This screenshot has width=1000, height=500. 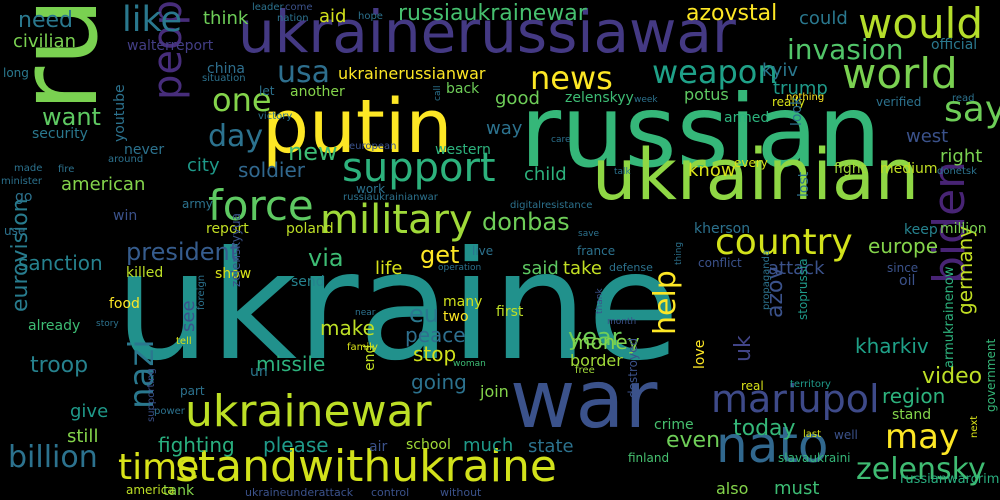 What do you see at coordinates (907, 281) in the screenshot?
I see `word-oil: oil` at bounding box center [907, 281].